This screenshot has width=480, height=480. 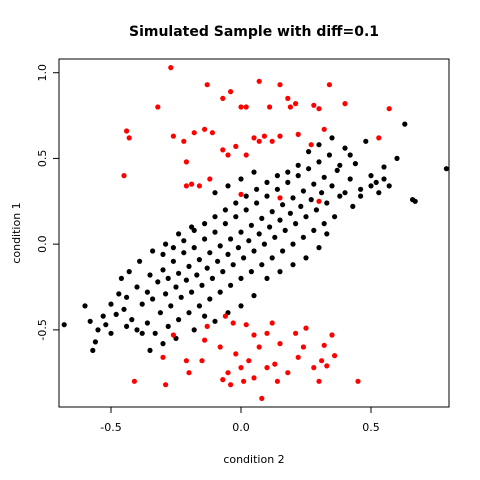 I want to click on y-tick-label: 0.0, so click(x=42, y=244).